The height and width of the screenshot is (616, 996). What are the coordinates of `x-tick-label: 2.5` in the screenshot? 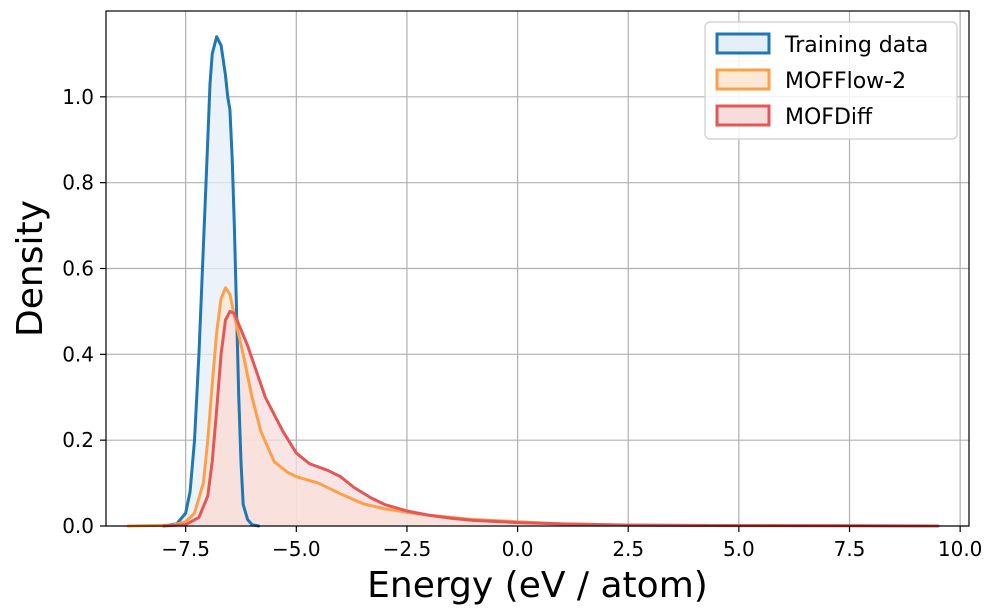 It's located at (628, 549).